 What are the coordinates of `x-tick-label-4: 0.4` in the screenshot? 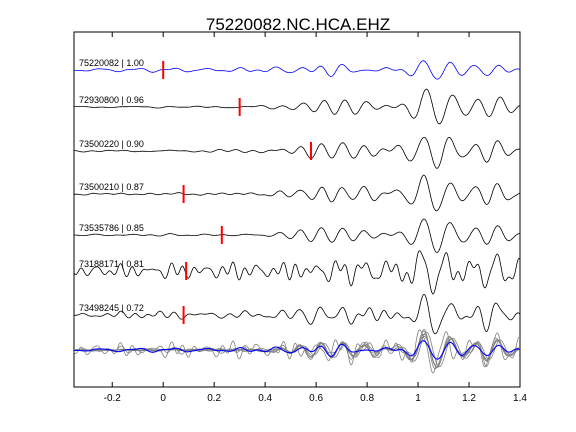 It's located at (265, 398).